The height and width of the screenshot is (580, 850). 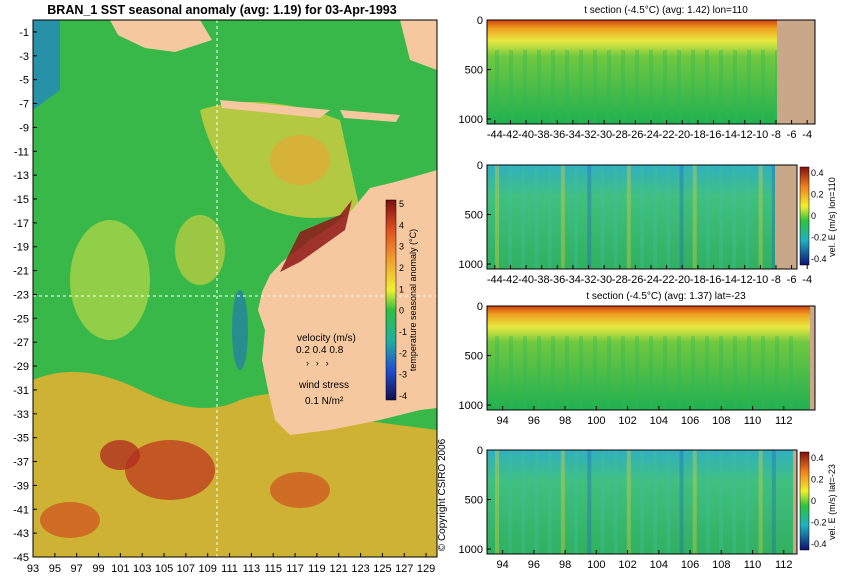 I want to click on map-x-tick-label: 119, so click(x=317, y=569).